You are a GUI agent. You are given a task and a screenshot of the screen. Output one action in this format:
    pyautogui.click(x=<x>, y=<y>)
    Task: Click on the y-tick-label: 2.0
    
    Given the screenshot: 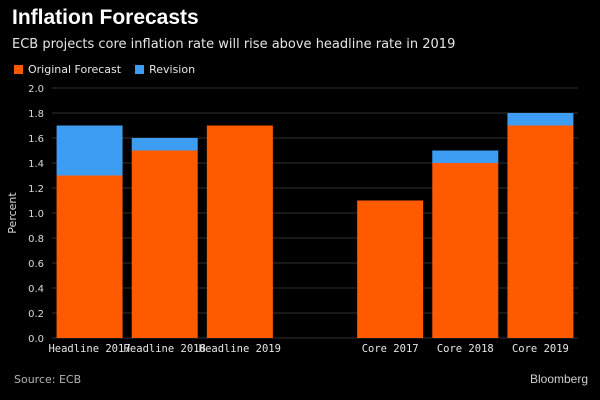 What is the action you would take?
    pyautogui.click(x=36, y=89)
    